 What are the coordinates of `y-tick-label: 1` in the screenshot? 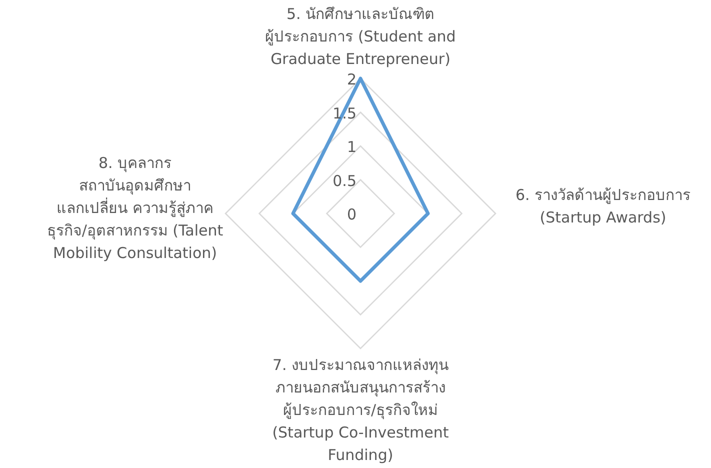 It's located at (351, 147).